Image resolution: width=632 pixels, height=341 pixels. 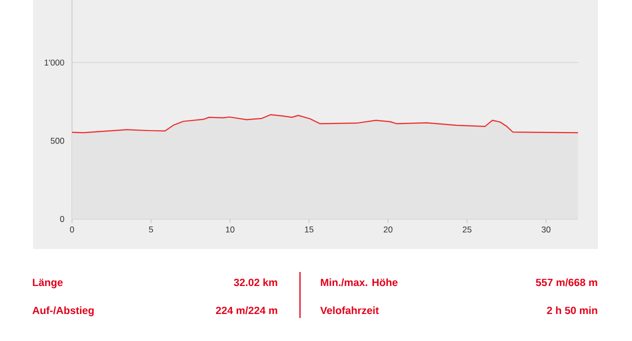 What do you see at coordinates (62, 219) in the screenshot?
I see `y-tick-label: 0` at bounding box center [62, 219].